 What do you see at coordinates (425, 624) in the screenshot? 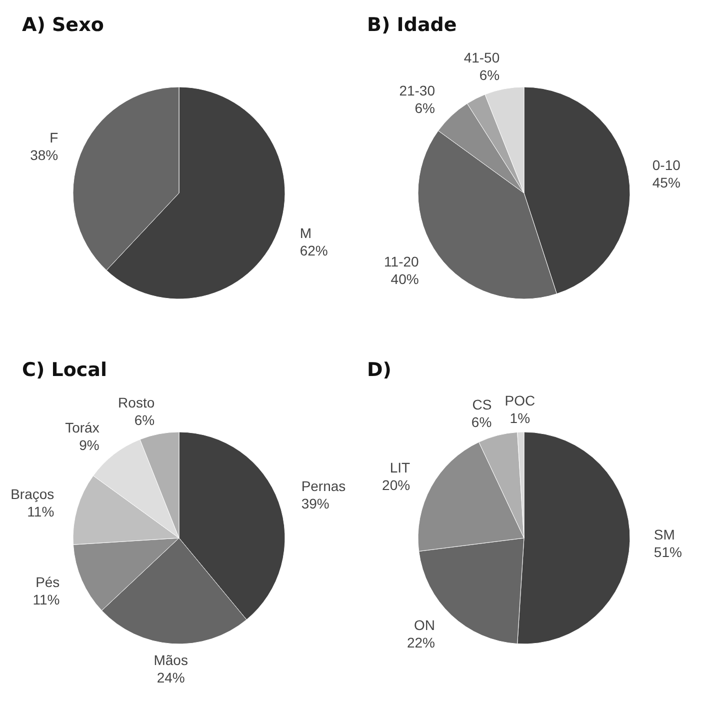
I see `slice-label: ON` at bounding box center [425, 624].